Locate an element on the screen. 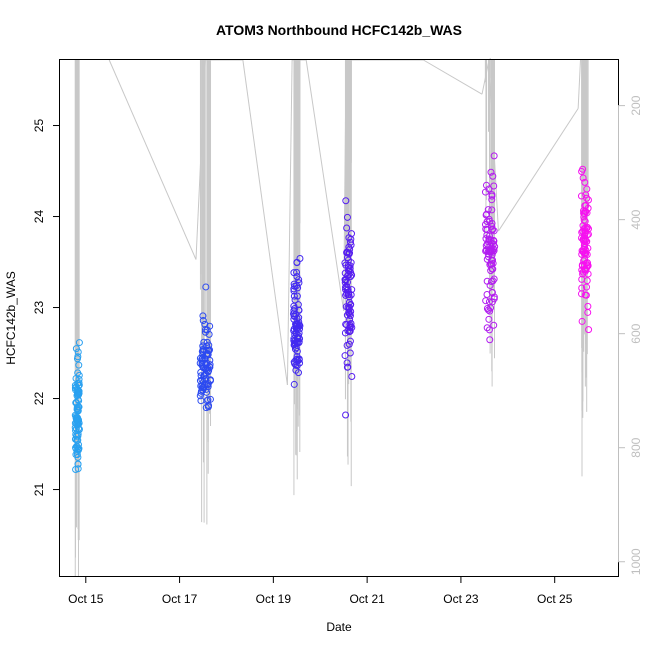 This screenshot has height=650, width=650. right-tick-label: 800 is located at coordinates (636, 447).